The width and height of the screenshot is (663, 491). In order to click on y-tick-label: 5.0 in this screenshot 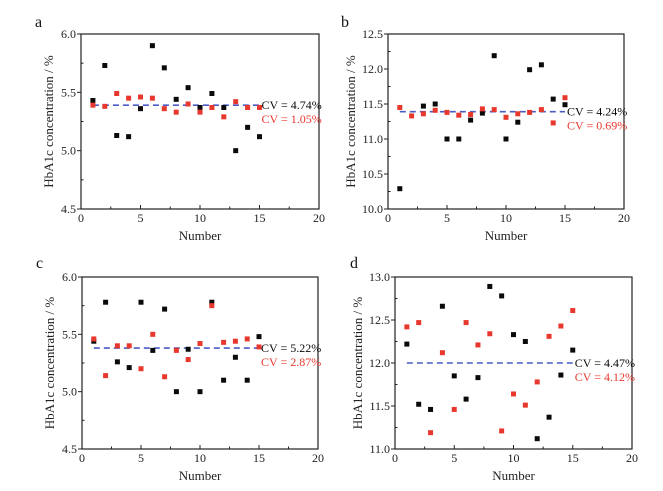, I will do `click(69, 392)`.